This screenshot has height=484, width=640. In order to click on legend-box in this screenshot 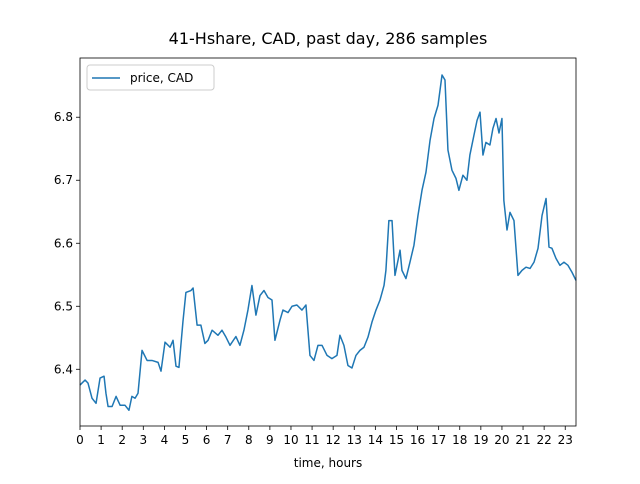, I will do `click(150, 77)`.